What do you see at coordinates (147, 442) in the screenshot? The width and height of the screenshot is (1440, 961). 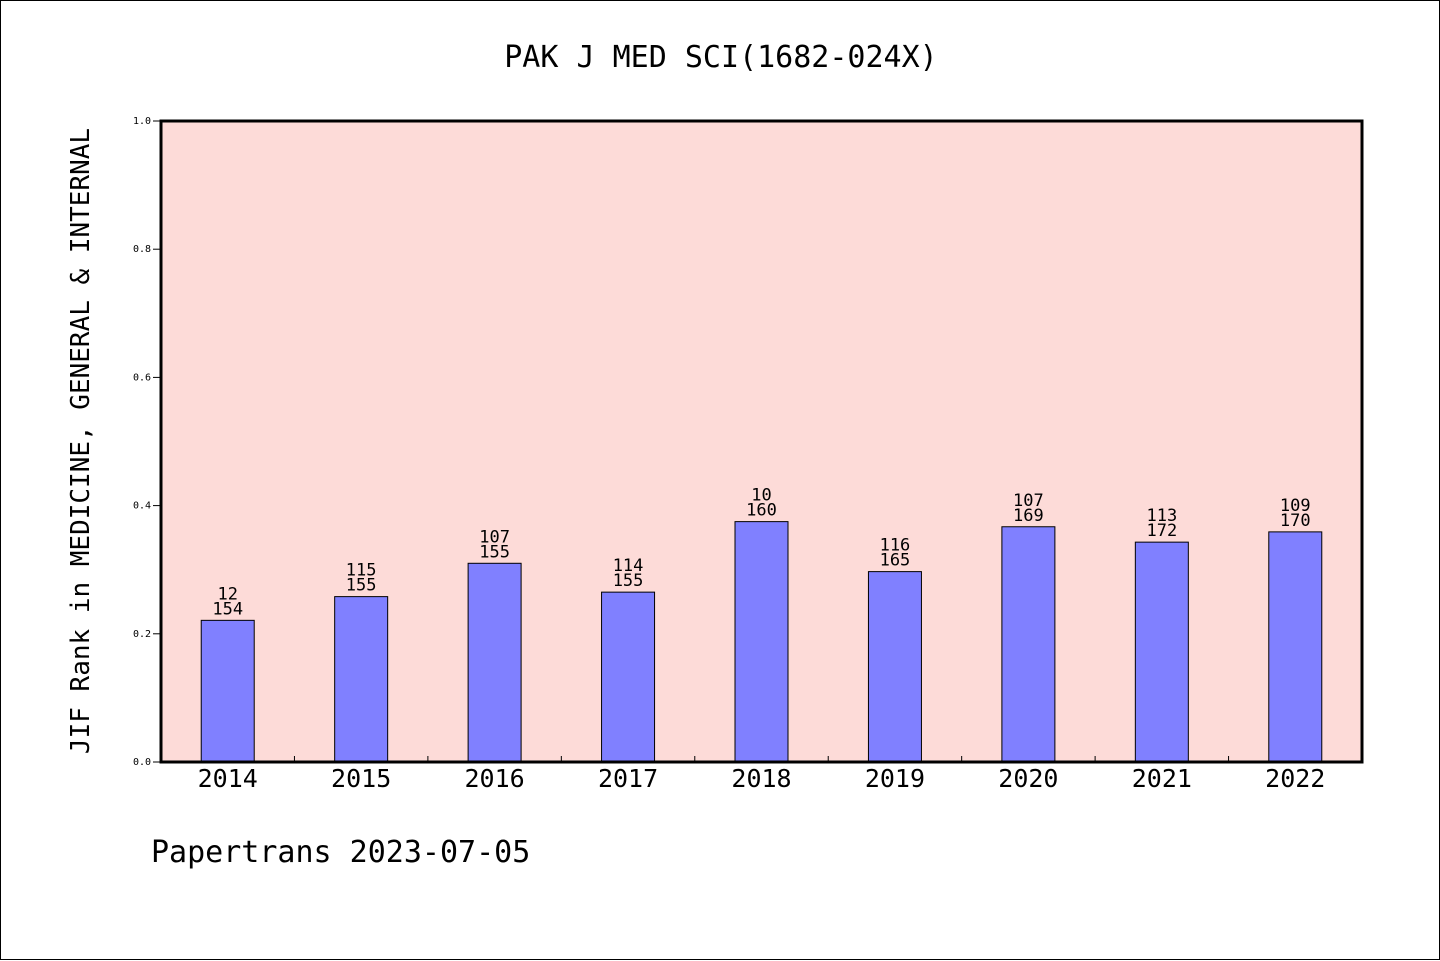 I see `y-axis: 0.0 0.2 0.4 0.6 0.8 1.0` at bounding box center [147, 442].